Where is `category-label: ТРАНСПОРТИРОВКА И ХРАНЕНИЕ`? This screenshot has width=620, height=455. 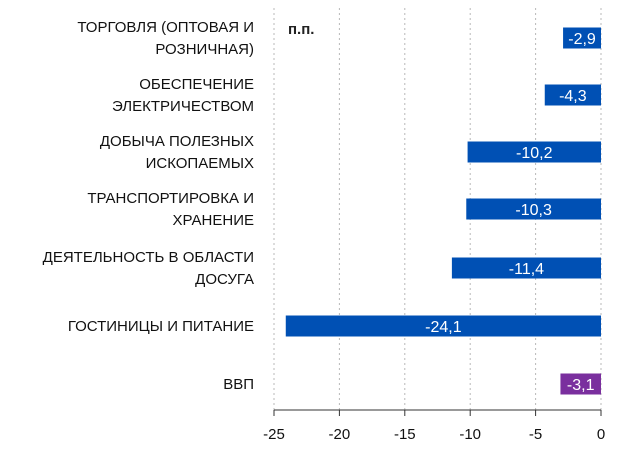 category-label: ТРАНСПОРТИРОВКА И ХРАНЕНИЕ is located at coordinates (170, 209).